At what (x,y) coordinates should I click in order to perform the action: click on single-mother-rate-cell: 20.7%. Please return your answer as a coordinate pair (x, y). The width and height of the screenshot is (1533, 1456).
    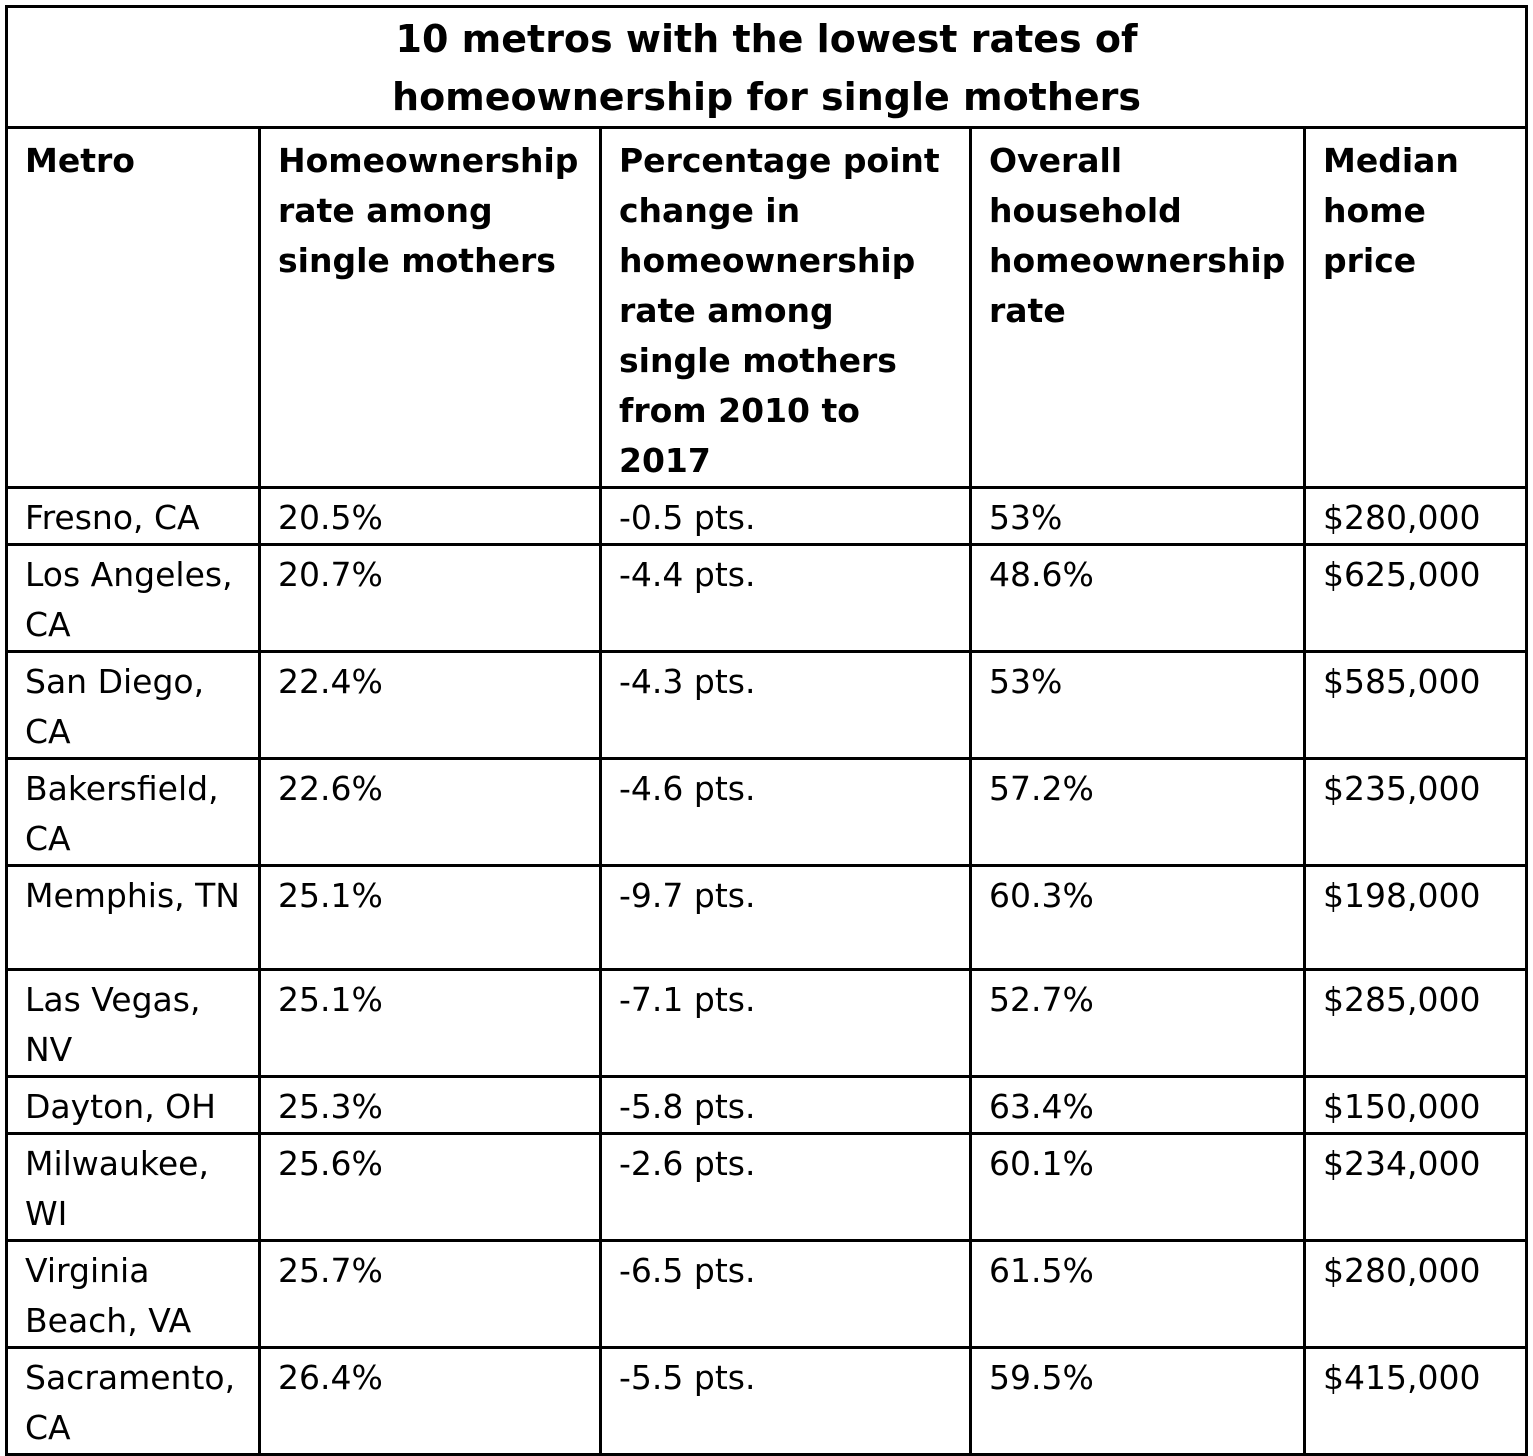
    Looking at the image, I should click on (430, 598).